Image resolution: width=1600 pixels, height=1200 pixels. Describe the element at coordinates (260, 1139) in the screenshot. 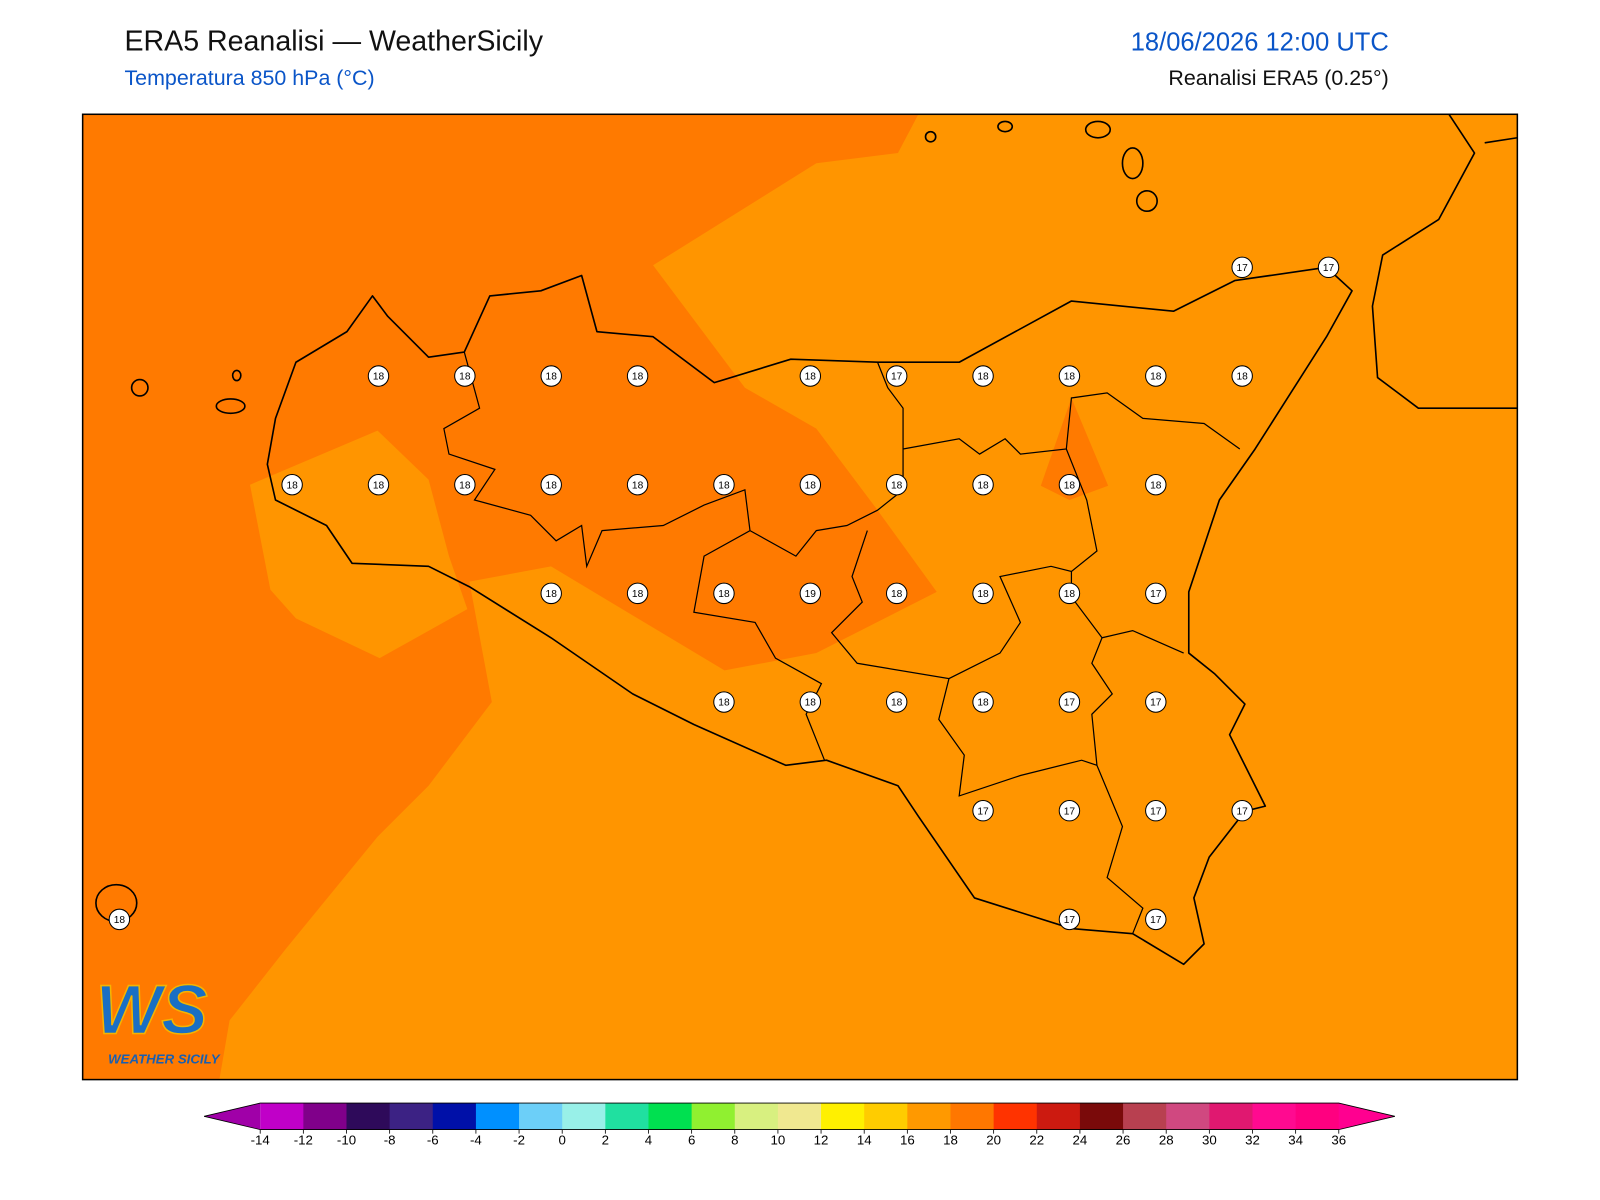

I see `colorbar-tick-label: -14` at that location.